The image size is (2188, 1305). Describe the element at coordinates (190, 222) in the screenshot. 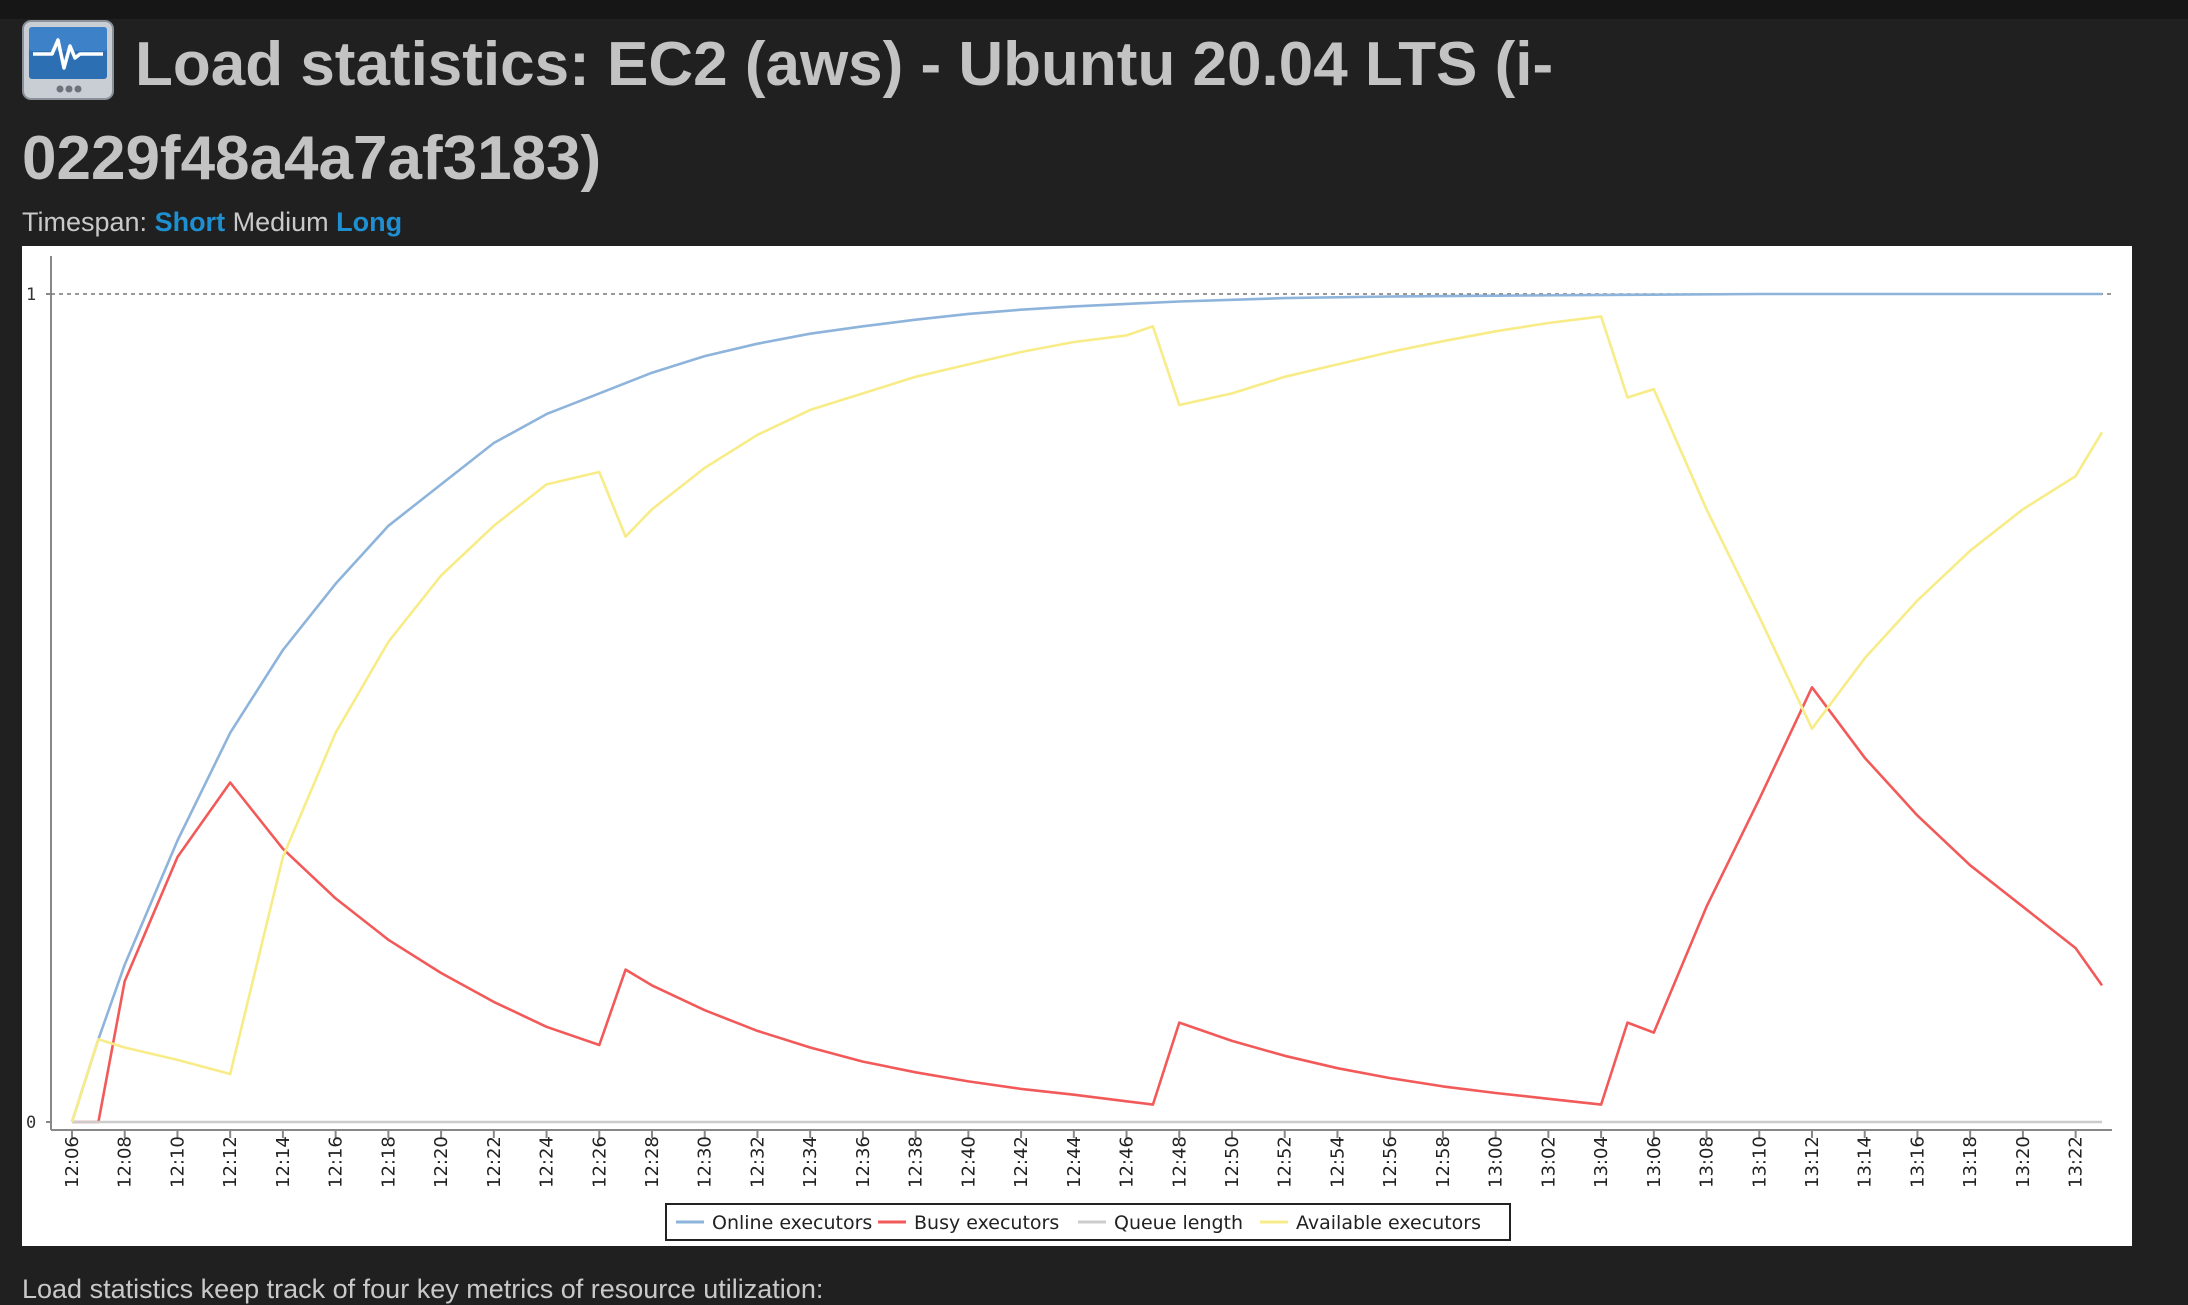

I see `timespan-short-link: Short` at that location.